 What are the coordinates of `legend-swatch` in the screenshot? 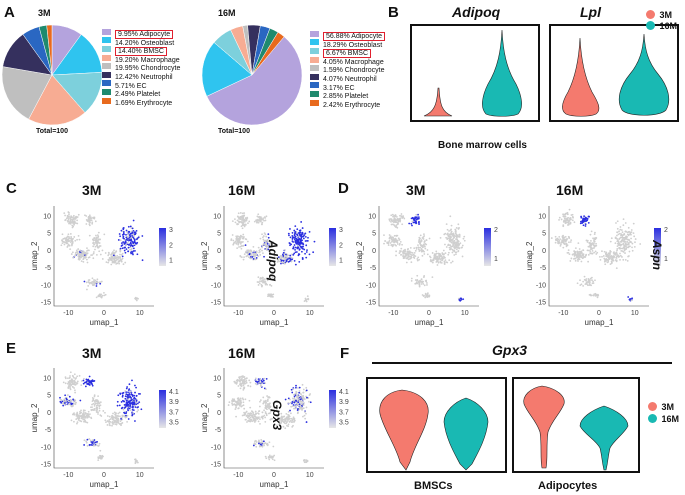 It's located at (106, 57).